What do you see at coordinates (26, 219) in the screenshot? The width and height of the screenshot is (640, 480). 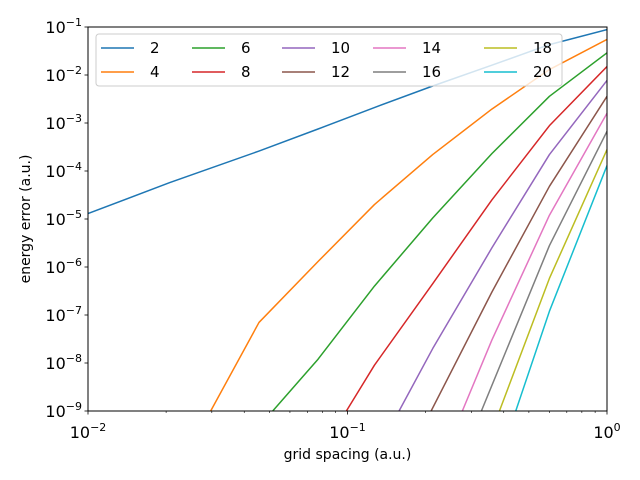 I see `y-axis-label: energy error (a.u.)` at bounding box center [26, 219].